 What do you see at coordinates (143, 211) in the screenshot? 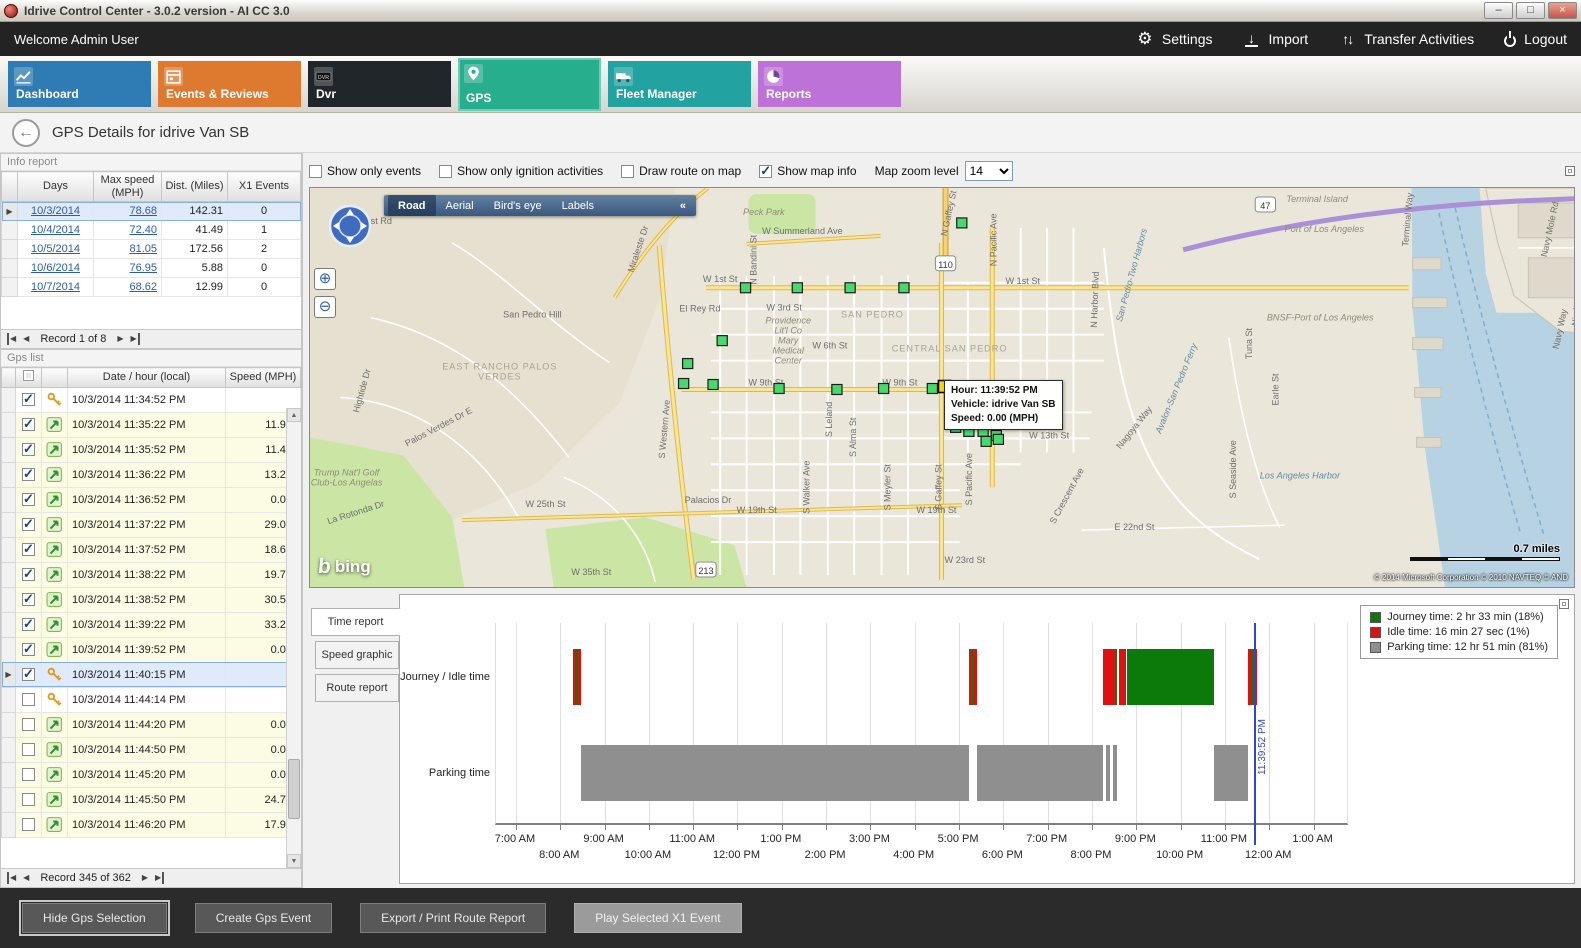
I see `max-speed-link: 78.68` at bounding box center [143, 211].